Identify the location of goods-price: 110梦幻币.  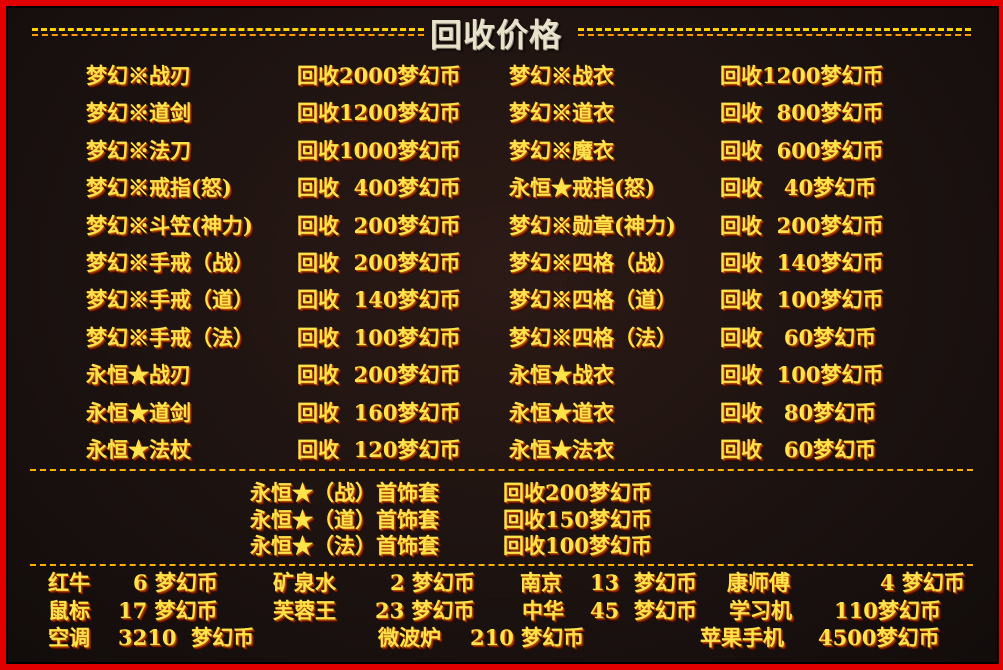
(887, 610).